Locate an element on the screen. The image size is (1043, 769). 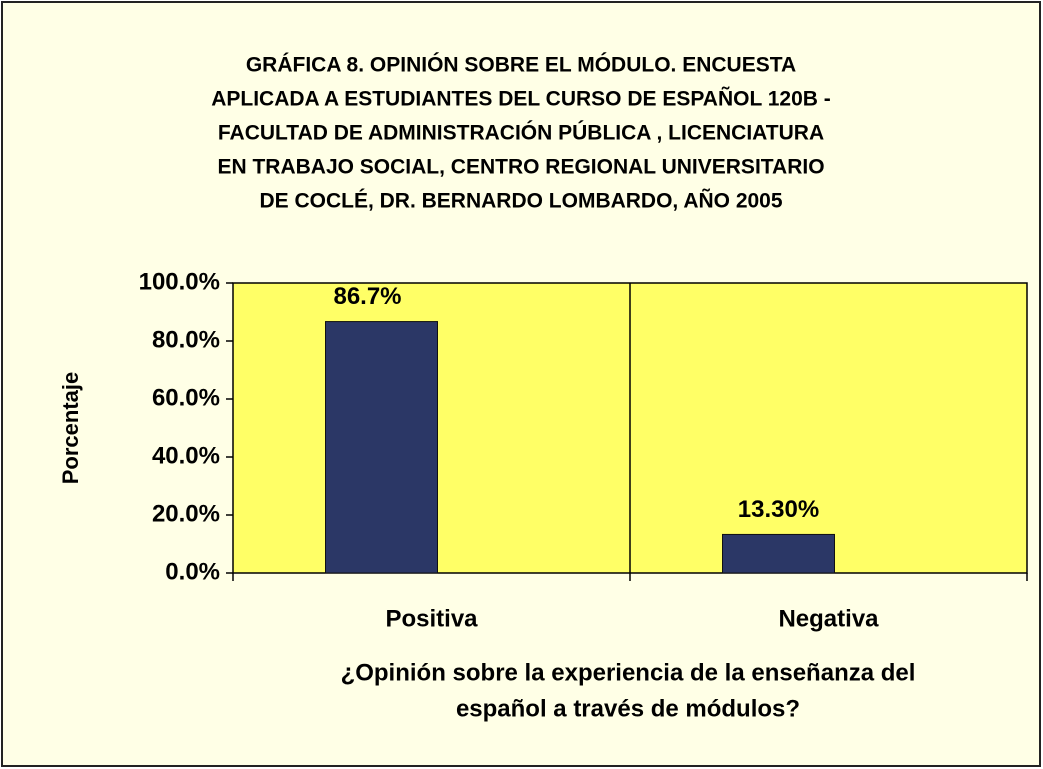
y-tick-label: 60.0% is located at coordinates (186, 397).